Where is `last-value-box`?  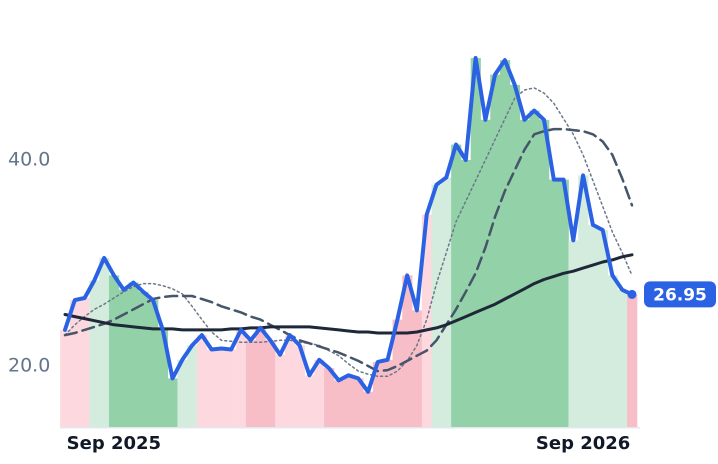
last-value-box is located at coordinates (680, 294).